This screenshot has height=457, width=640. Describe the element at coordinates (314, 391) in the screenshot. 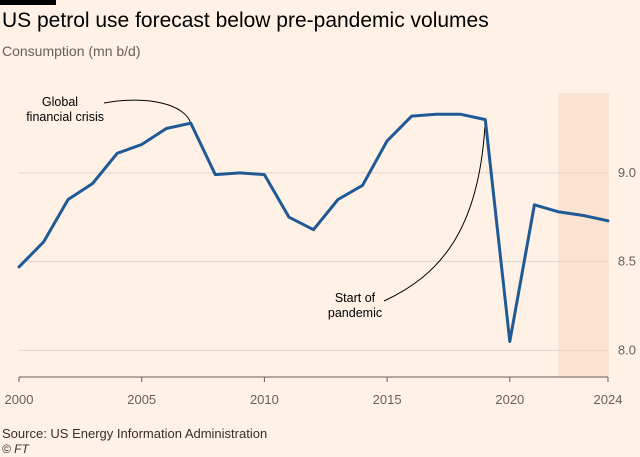

I see `x-axis: 2000 2005 2010 2015 2020 2024` at that location.